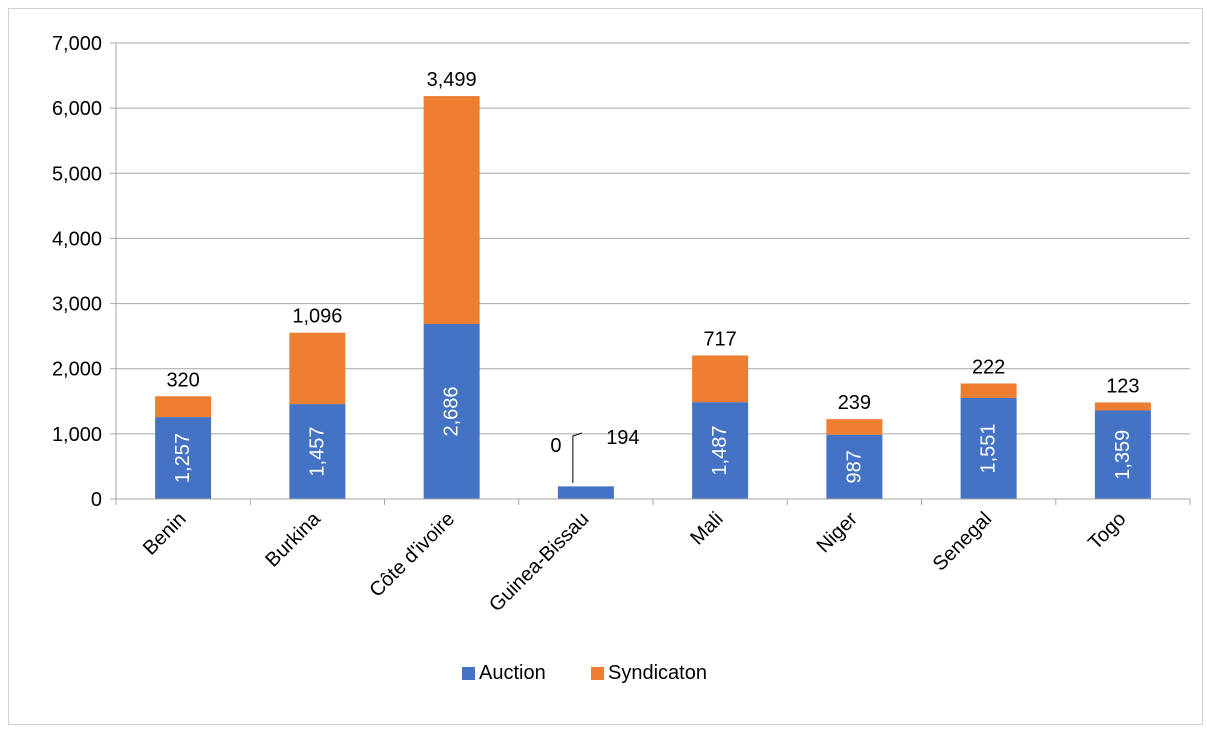  What do you see at coordinates (854, 403) in the screenshot?
I see `data-label-syndication: 239` at bounding box center [854, 403].